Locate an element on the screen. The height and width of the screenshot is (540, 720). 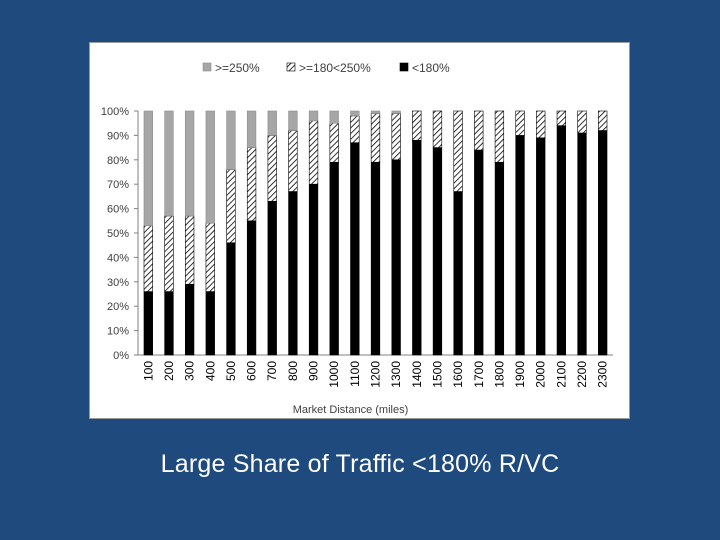
y-tick-label: 0% is located at coordinates (121, 356).